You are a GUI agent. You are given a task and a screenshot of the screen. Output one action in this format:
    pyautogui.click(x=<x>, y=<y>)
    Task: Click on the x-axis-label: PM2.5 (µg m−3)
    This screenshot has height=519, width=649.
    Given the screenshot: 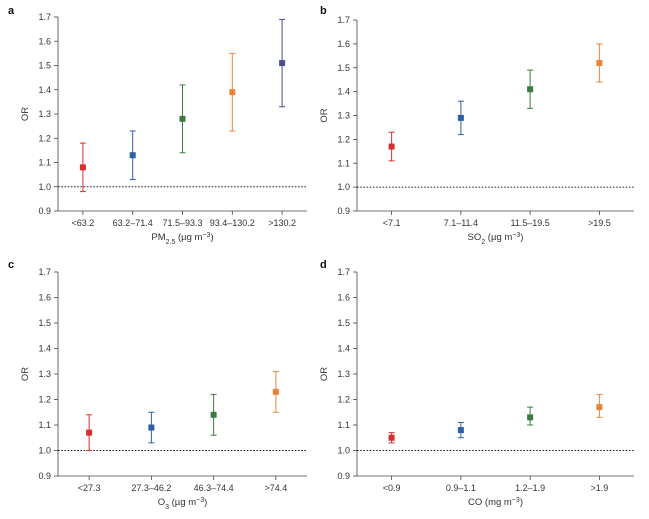 What is the action you would take?
    pyautogui.click(x=182, y=239)
    